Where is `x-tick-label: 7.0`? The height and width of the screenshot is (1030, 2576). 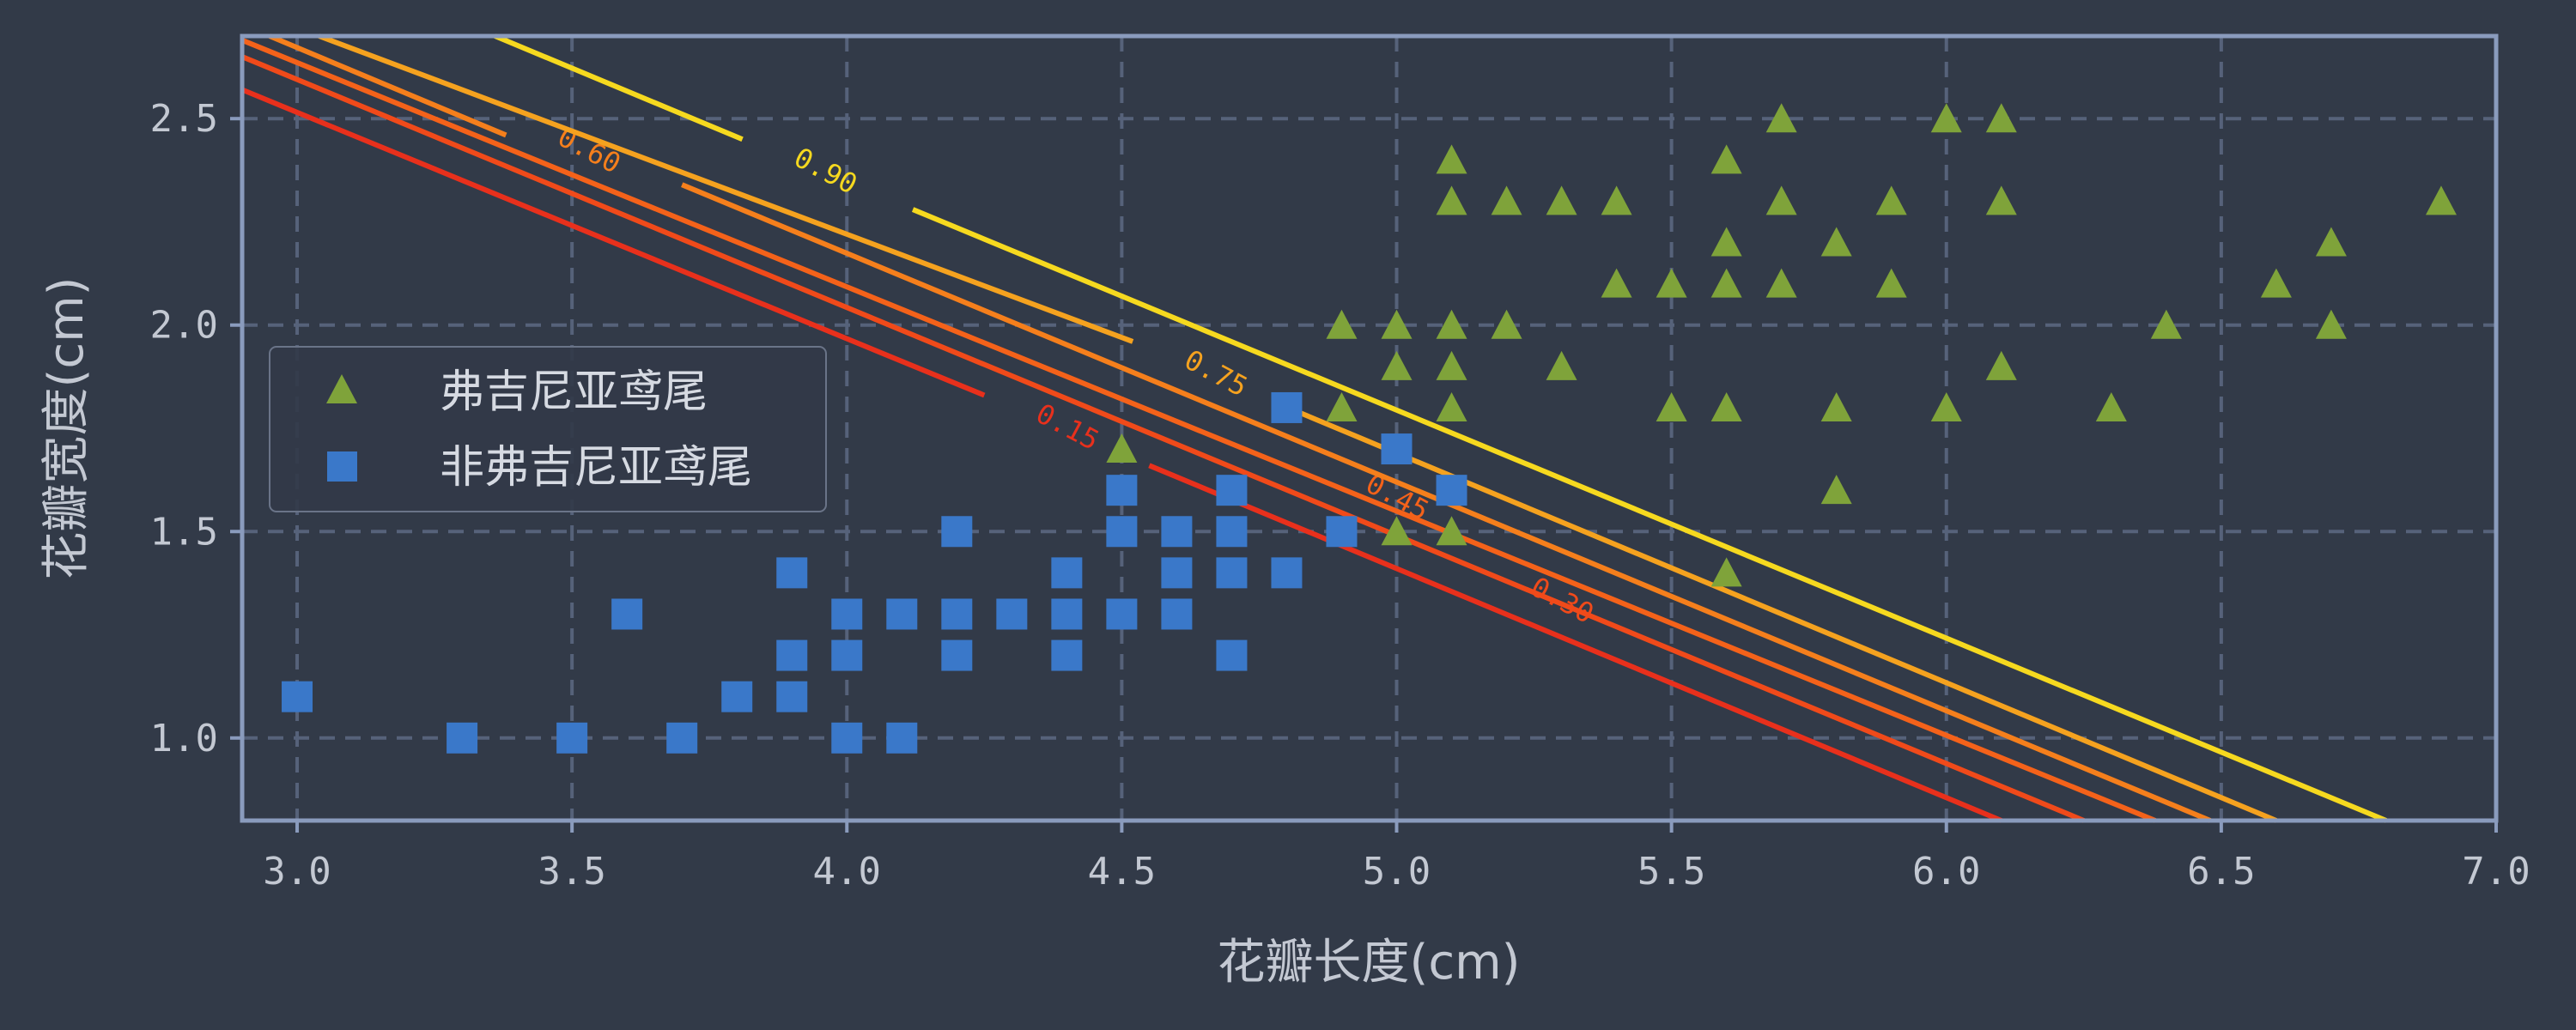
x-tick-label: 7.0 is located at coordinates (2496, 872).